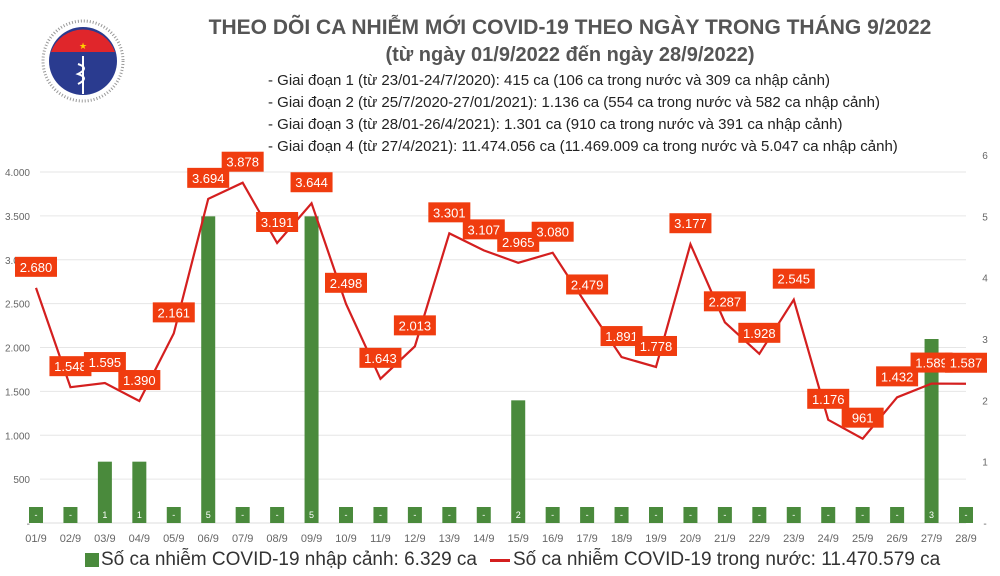  What do you see at coordinates (414, 539) in the screenshot?
I see `x-axis-tick: 12/9` at bounding box center [414, 539].